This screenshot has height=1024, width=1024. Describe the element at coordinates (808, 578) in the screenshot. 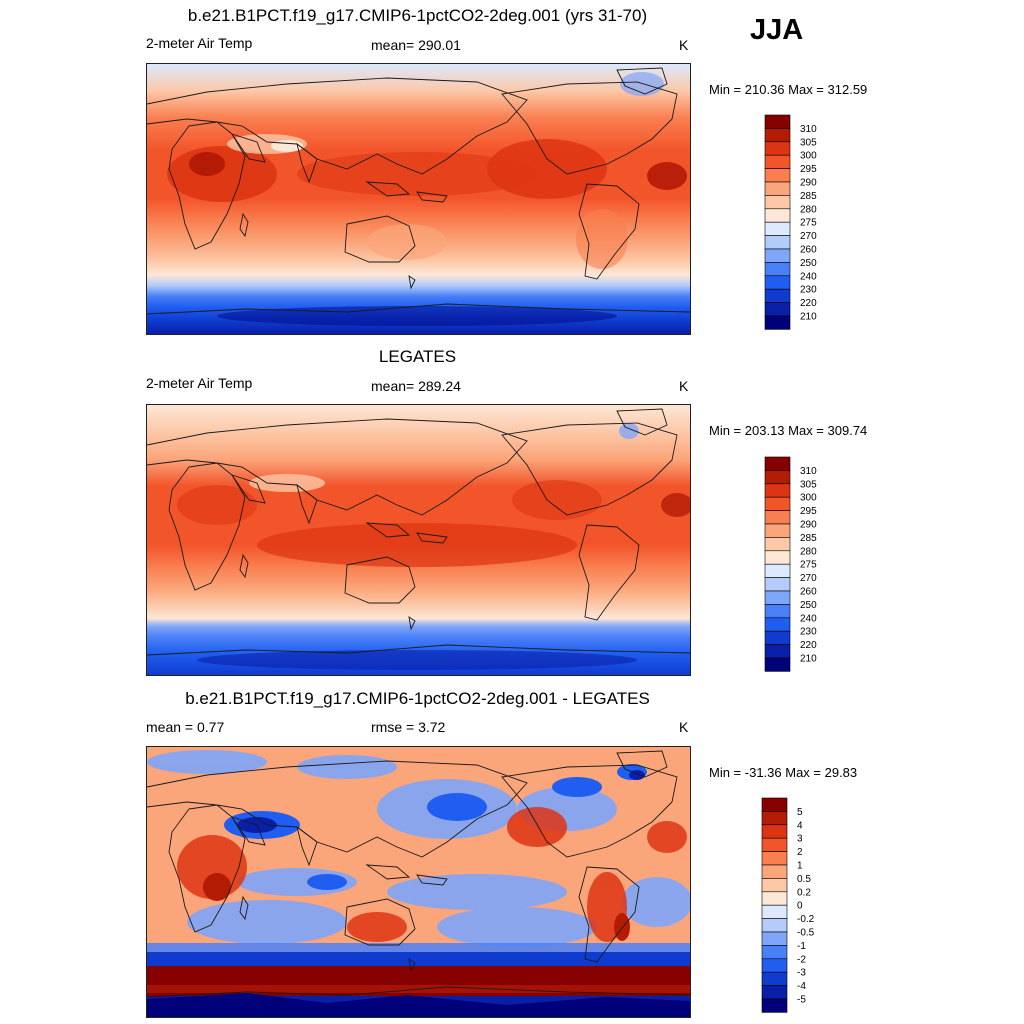

I see `panel-2-colorbar-label: 270` at that location.